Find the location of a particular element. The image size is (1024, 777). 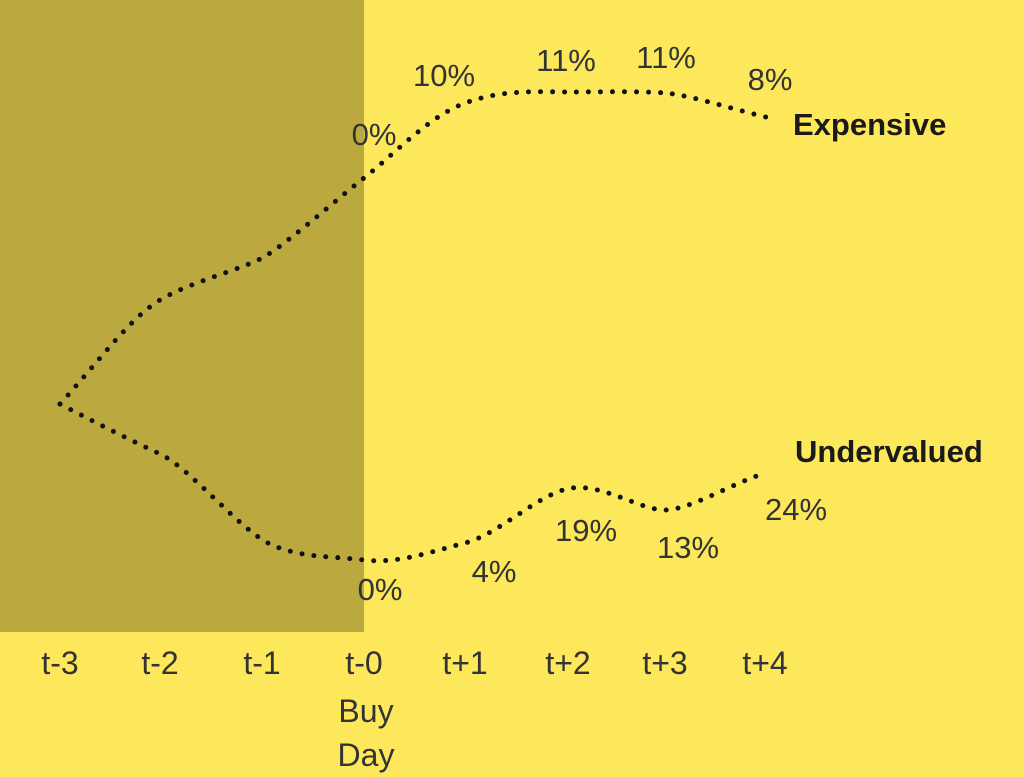

data-label-expensive: 10% is located at coordinates (444, 75).